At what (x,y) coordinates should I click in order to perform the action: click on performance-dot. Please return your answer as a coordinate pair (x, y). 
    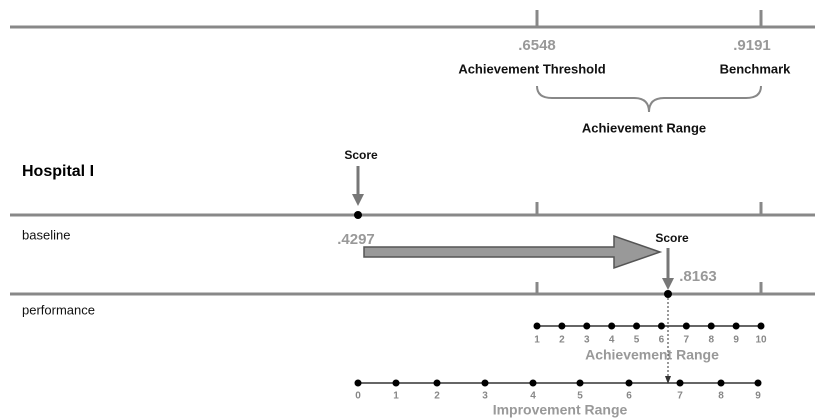
    Looking at the image, I should click on (668, 294).